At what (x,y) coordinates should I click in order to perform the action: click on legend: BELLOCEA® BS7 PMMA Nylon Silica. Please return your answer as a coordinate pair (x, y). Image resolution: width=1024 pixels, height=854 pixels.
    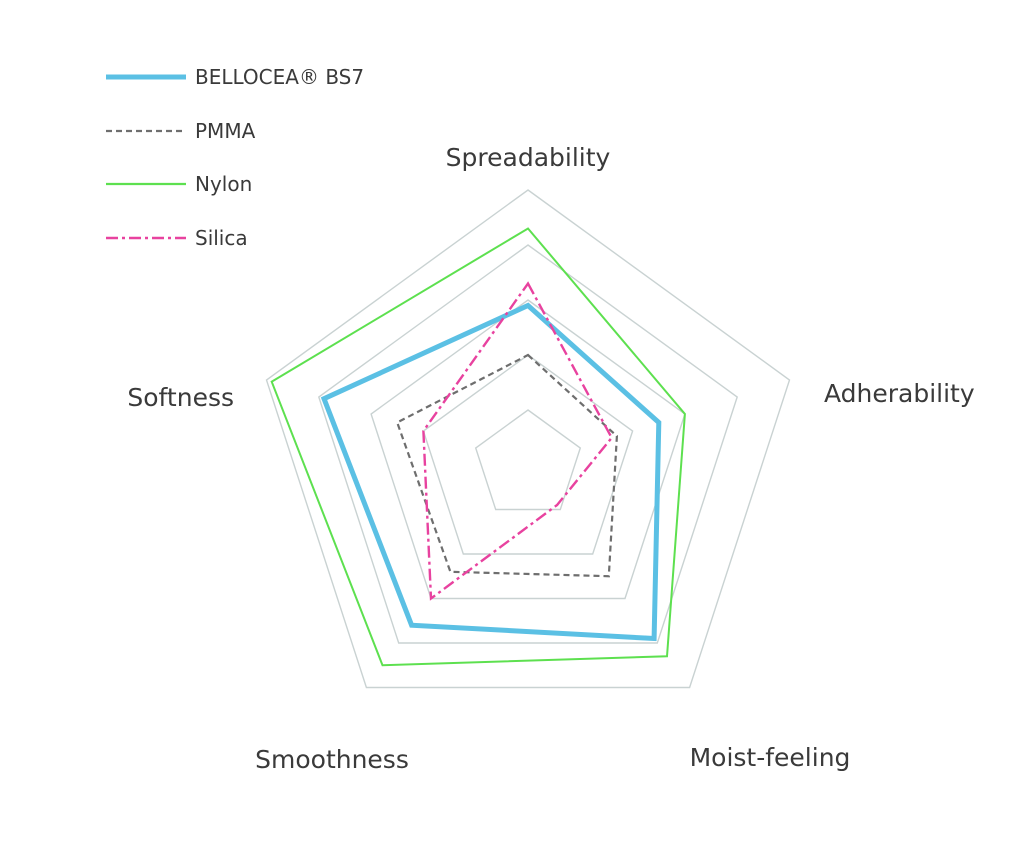
    Looking at the image, I should click on (235, 157).